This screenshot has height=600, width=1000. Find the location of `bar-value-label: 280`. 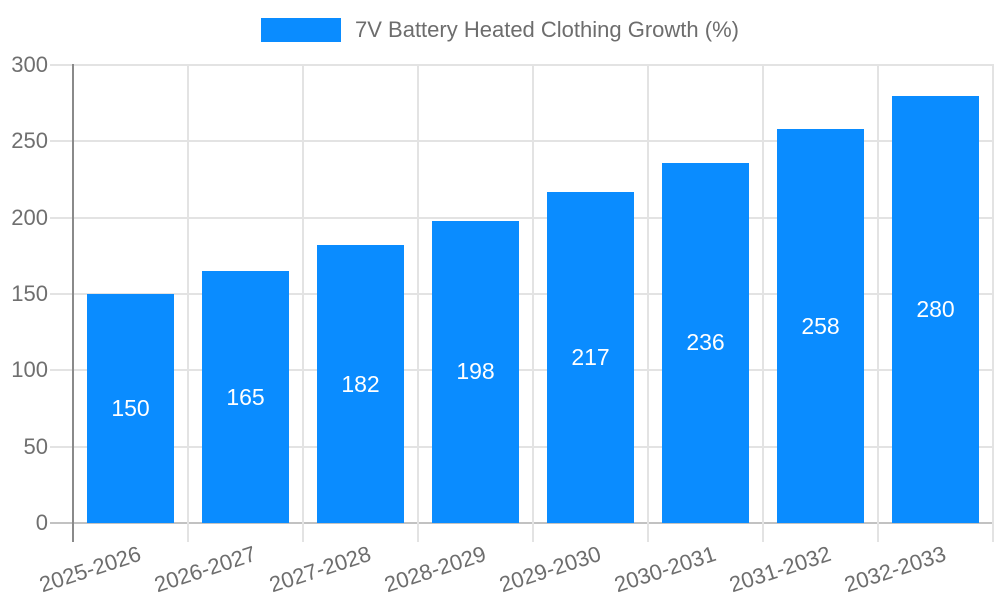

bar-value-label: 280 is located at coordinates (935, 308).